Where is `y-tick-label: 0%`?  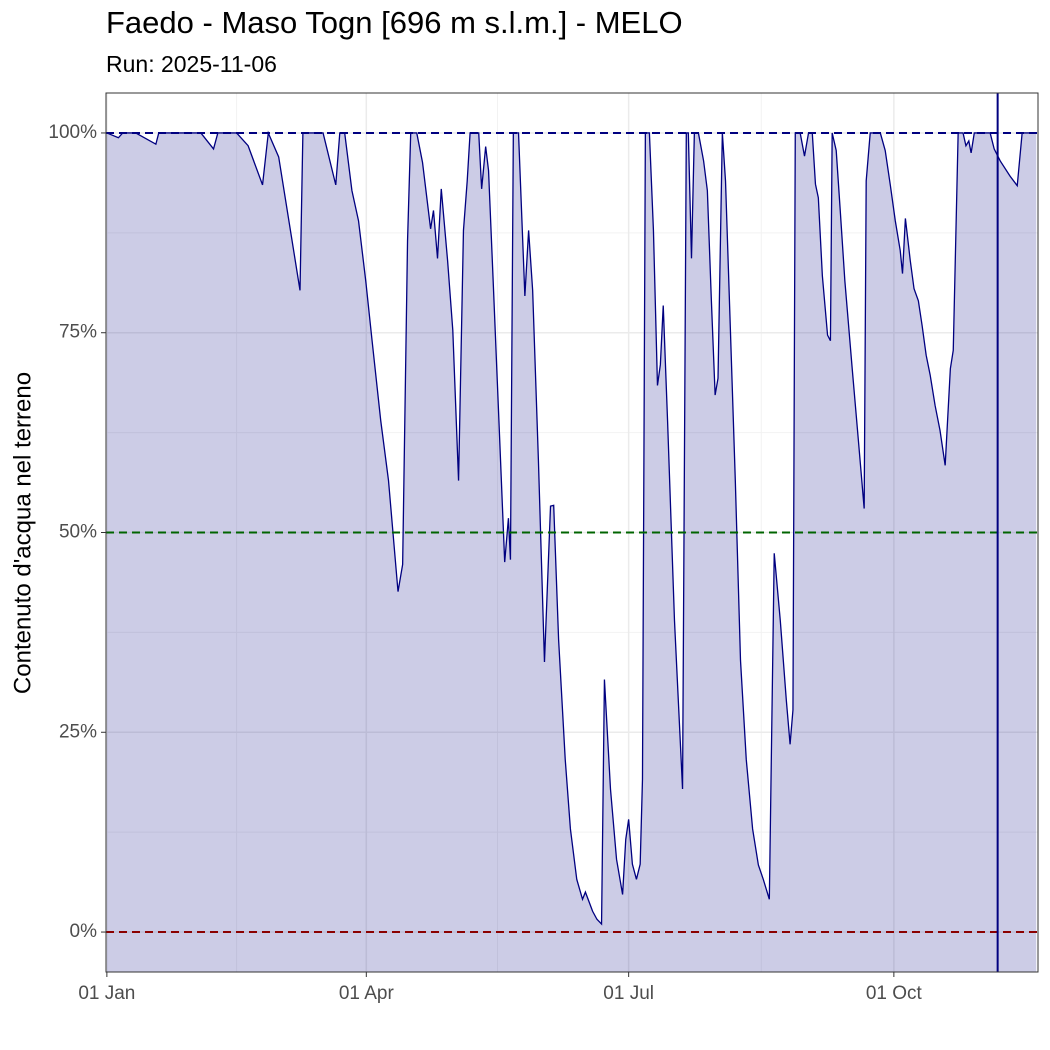 y-tick-label: 0% is located at coordinates (84, 931).